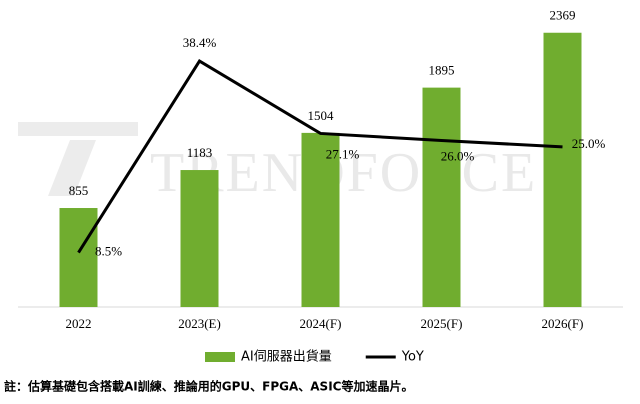 This screenshot has height=404, width=640. I want to click on line-value-label: 25.0%, so click(589, 143).